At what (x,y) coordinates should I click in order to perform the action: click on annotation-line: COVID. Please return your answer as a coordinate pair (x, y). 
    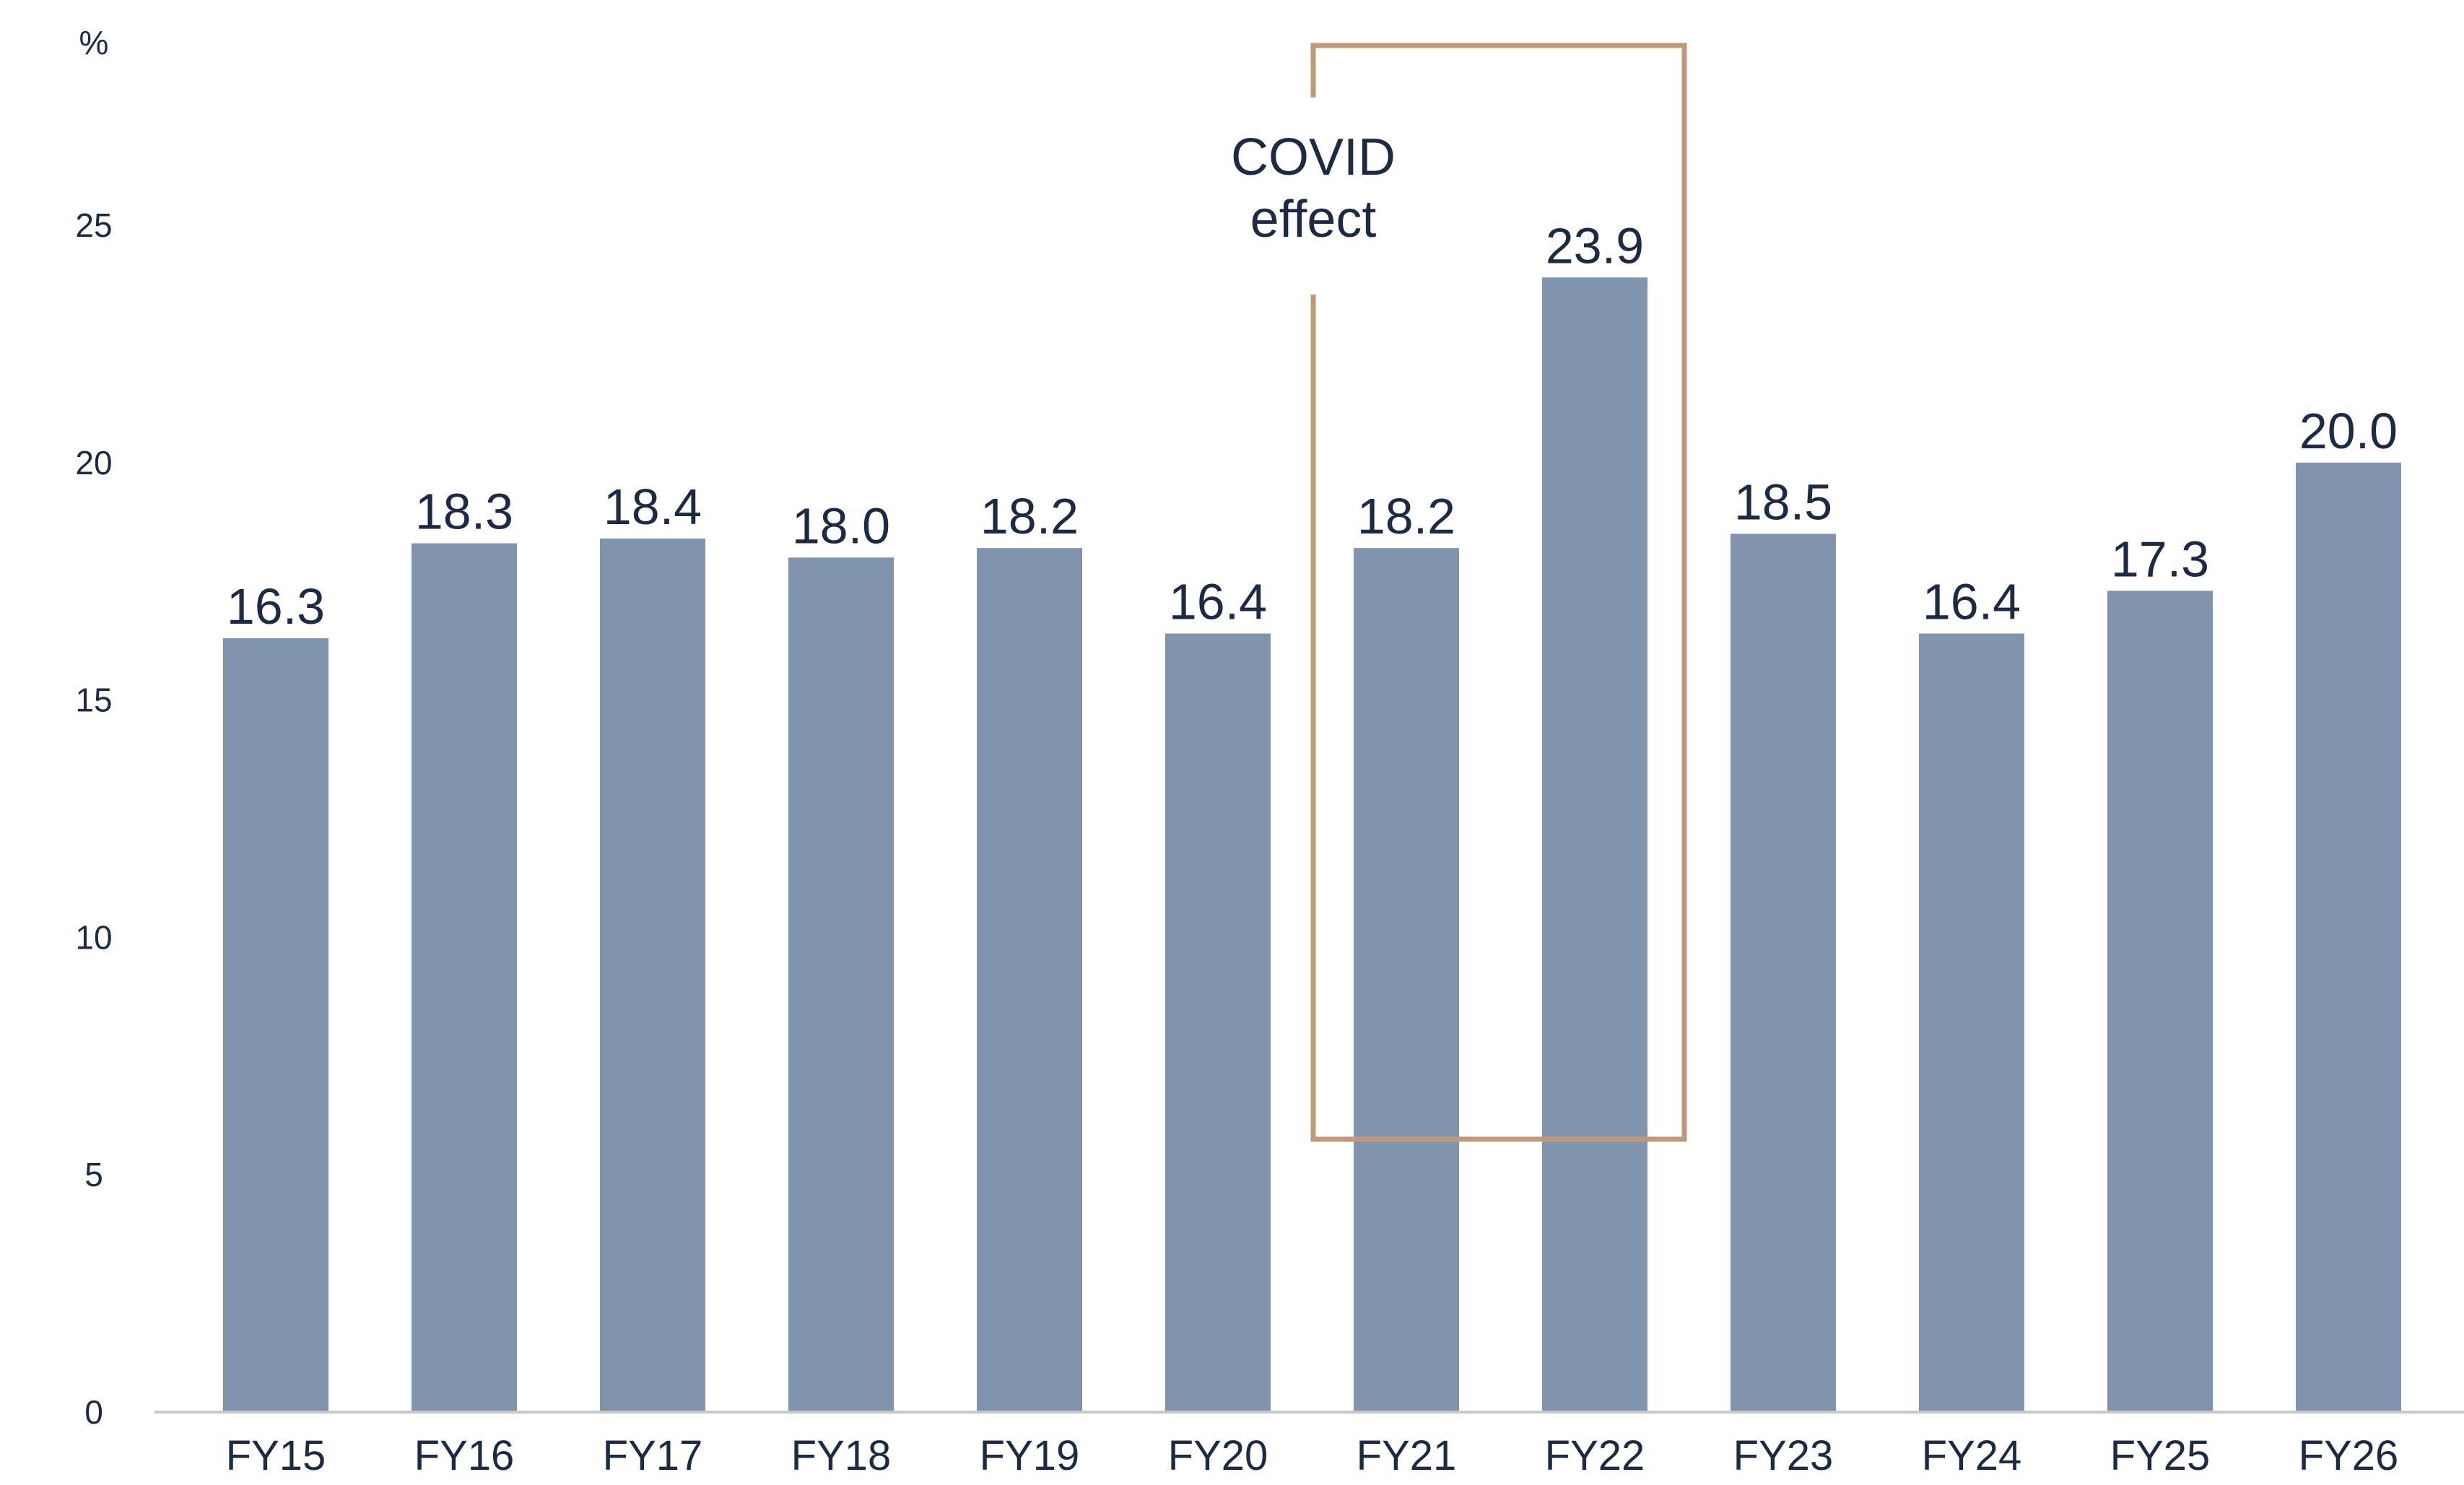
    Looking at the image, I should click on (1313, 157).